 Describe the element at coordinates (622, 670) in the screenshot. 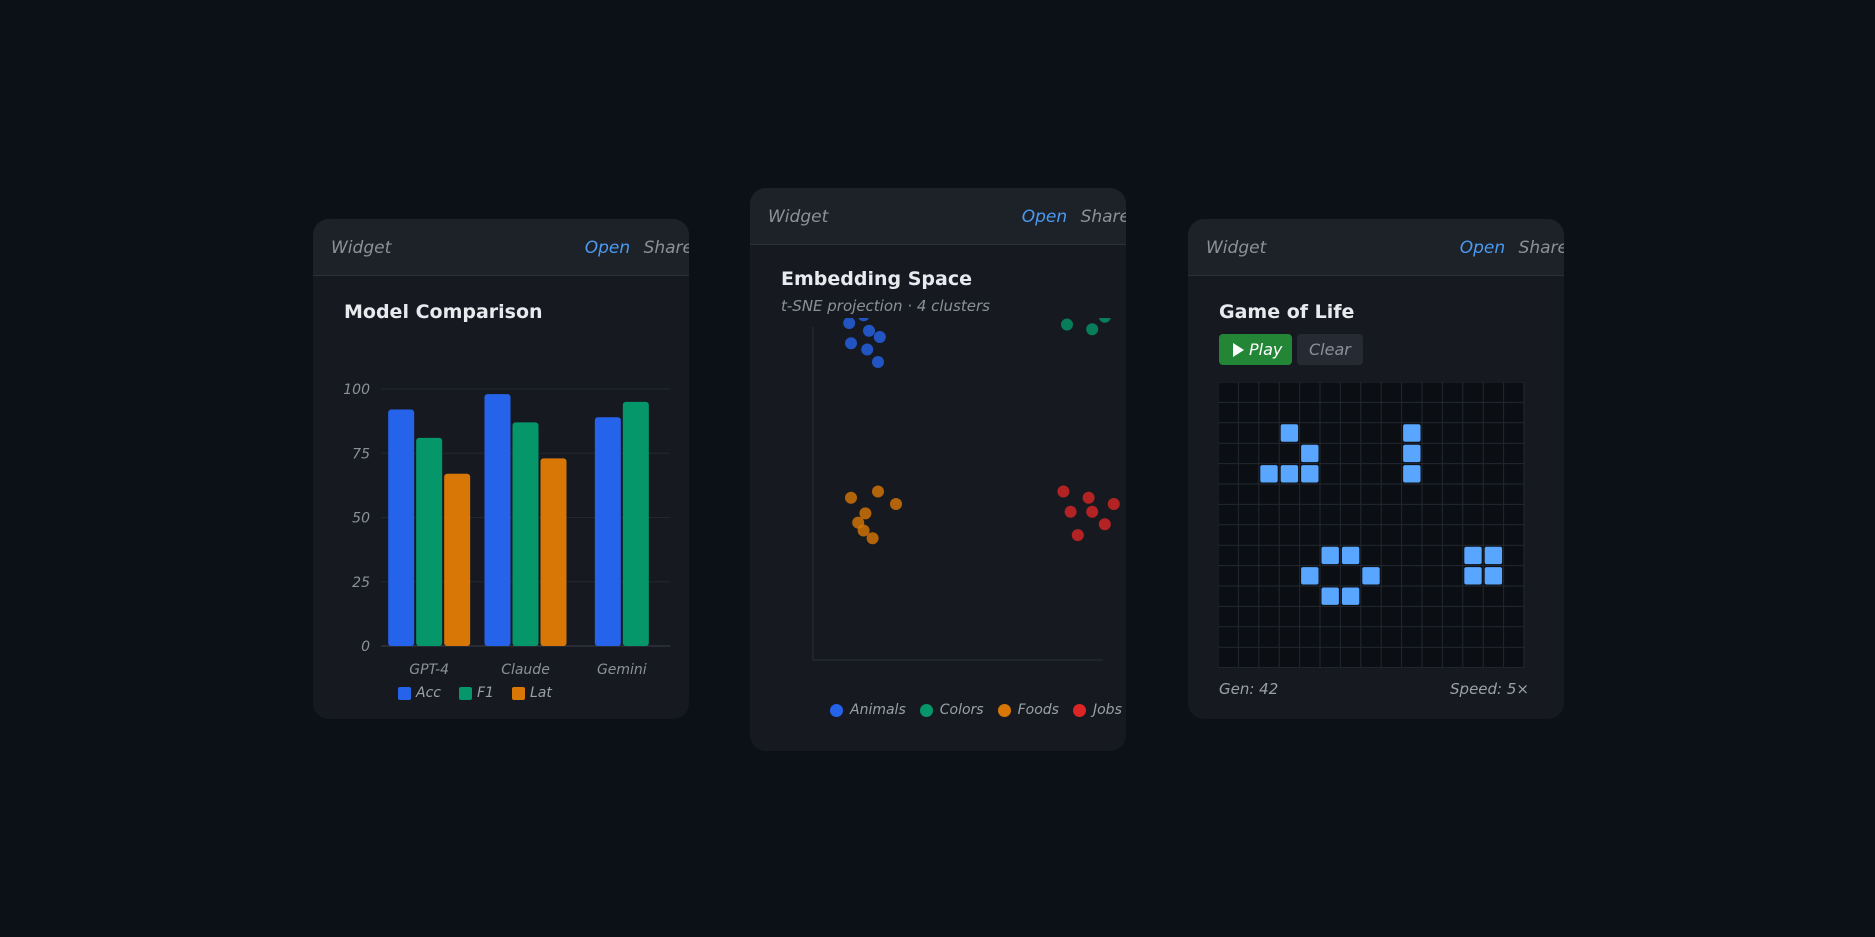

I see `x-tick-label: Gemini` at that location.